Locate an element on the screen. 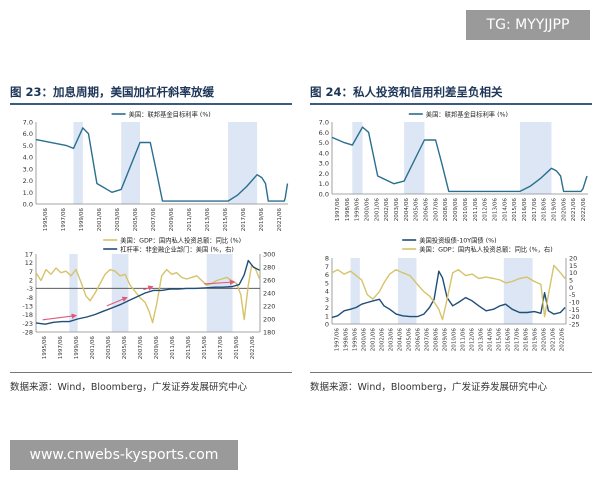 The image size is (600, 480). y-tick-label: -28 is located at coordinates (27, 333).